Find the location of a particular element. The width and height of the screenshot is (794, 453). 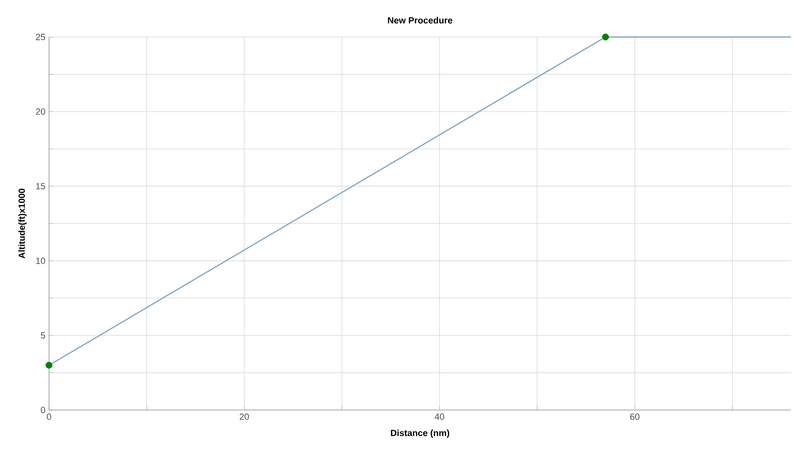

x-axis-title: Distance (nm) is located at coordinates (420, 434).